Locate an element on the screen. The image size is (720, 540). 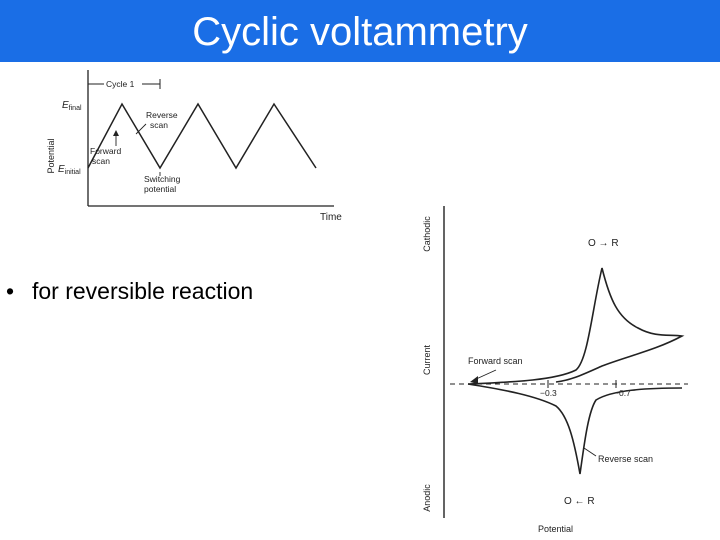
bullet-list: • for reversible reaction is located at coordinates (129, 291).